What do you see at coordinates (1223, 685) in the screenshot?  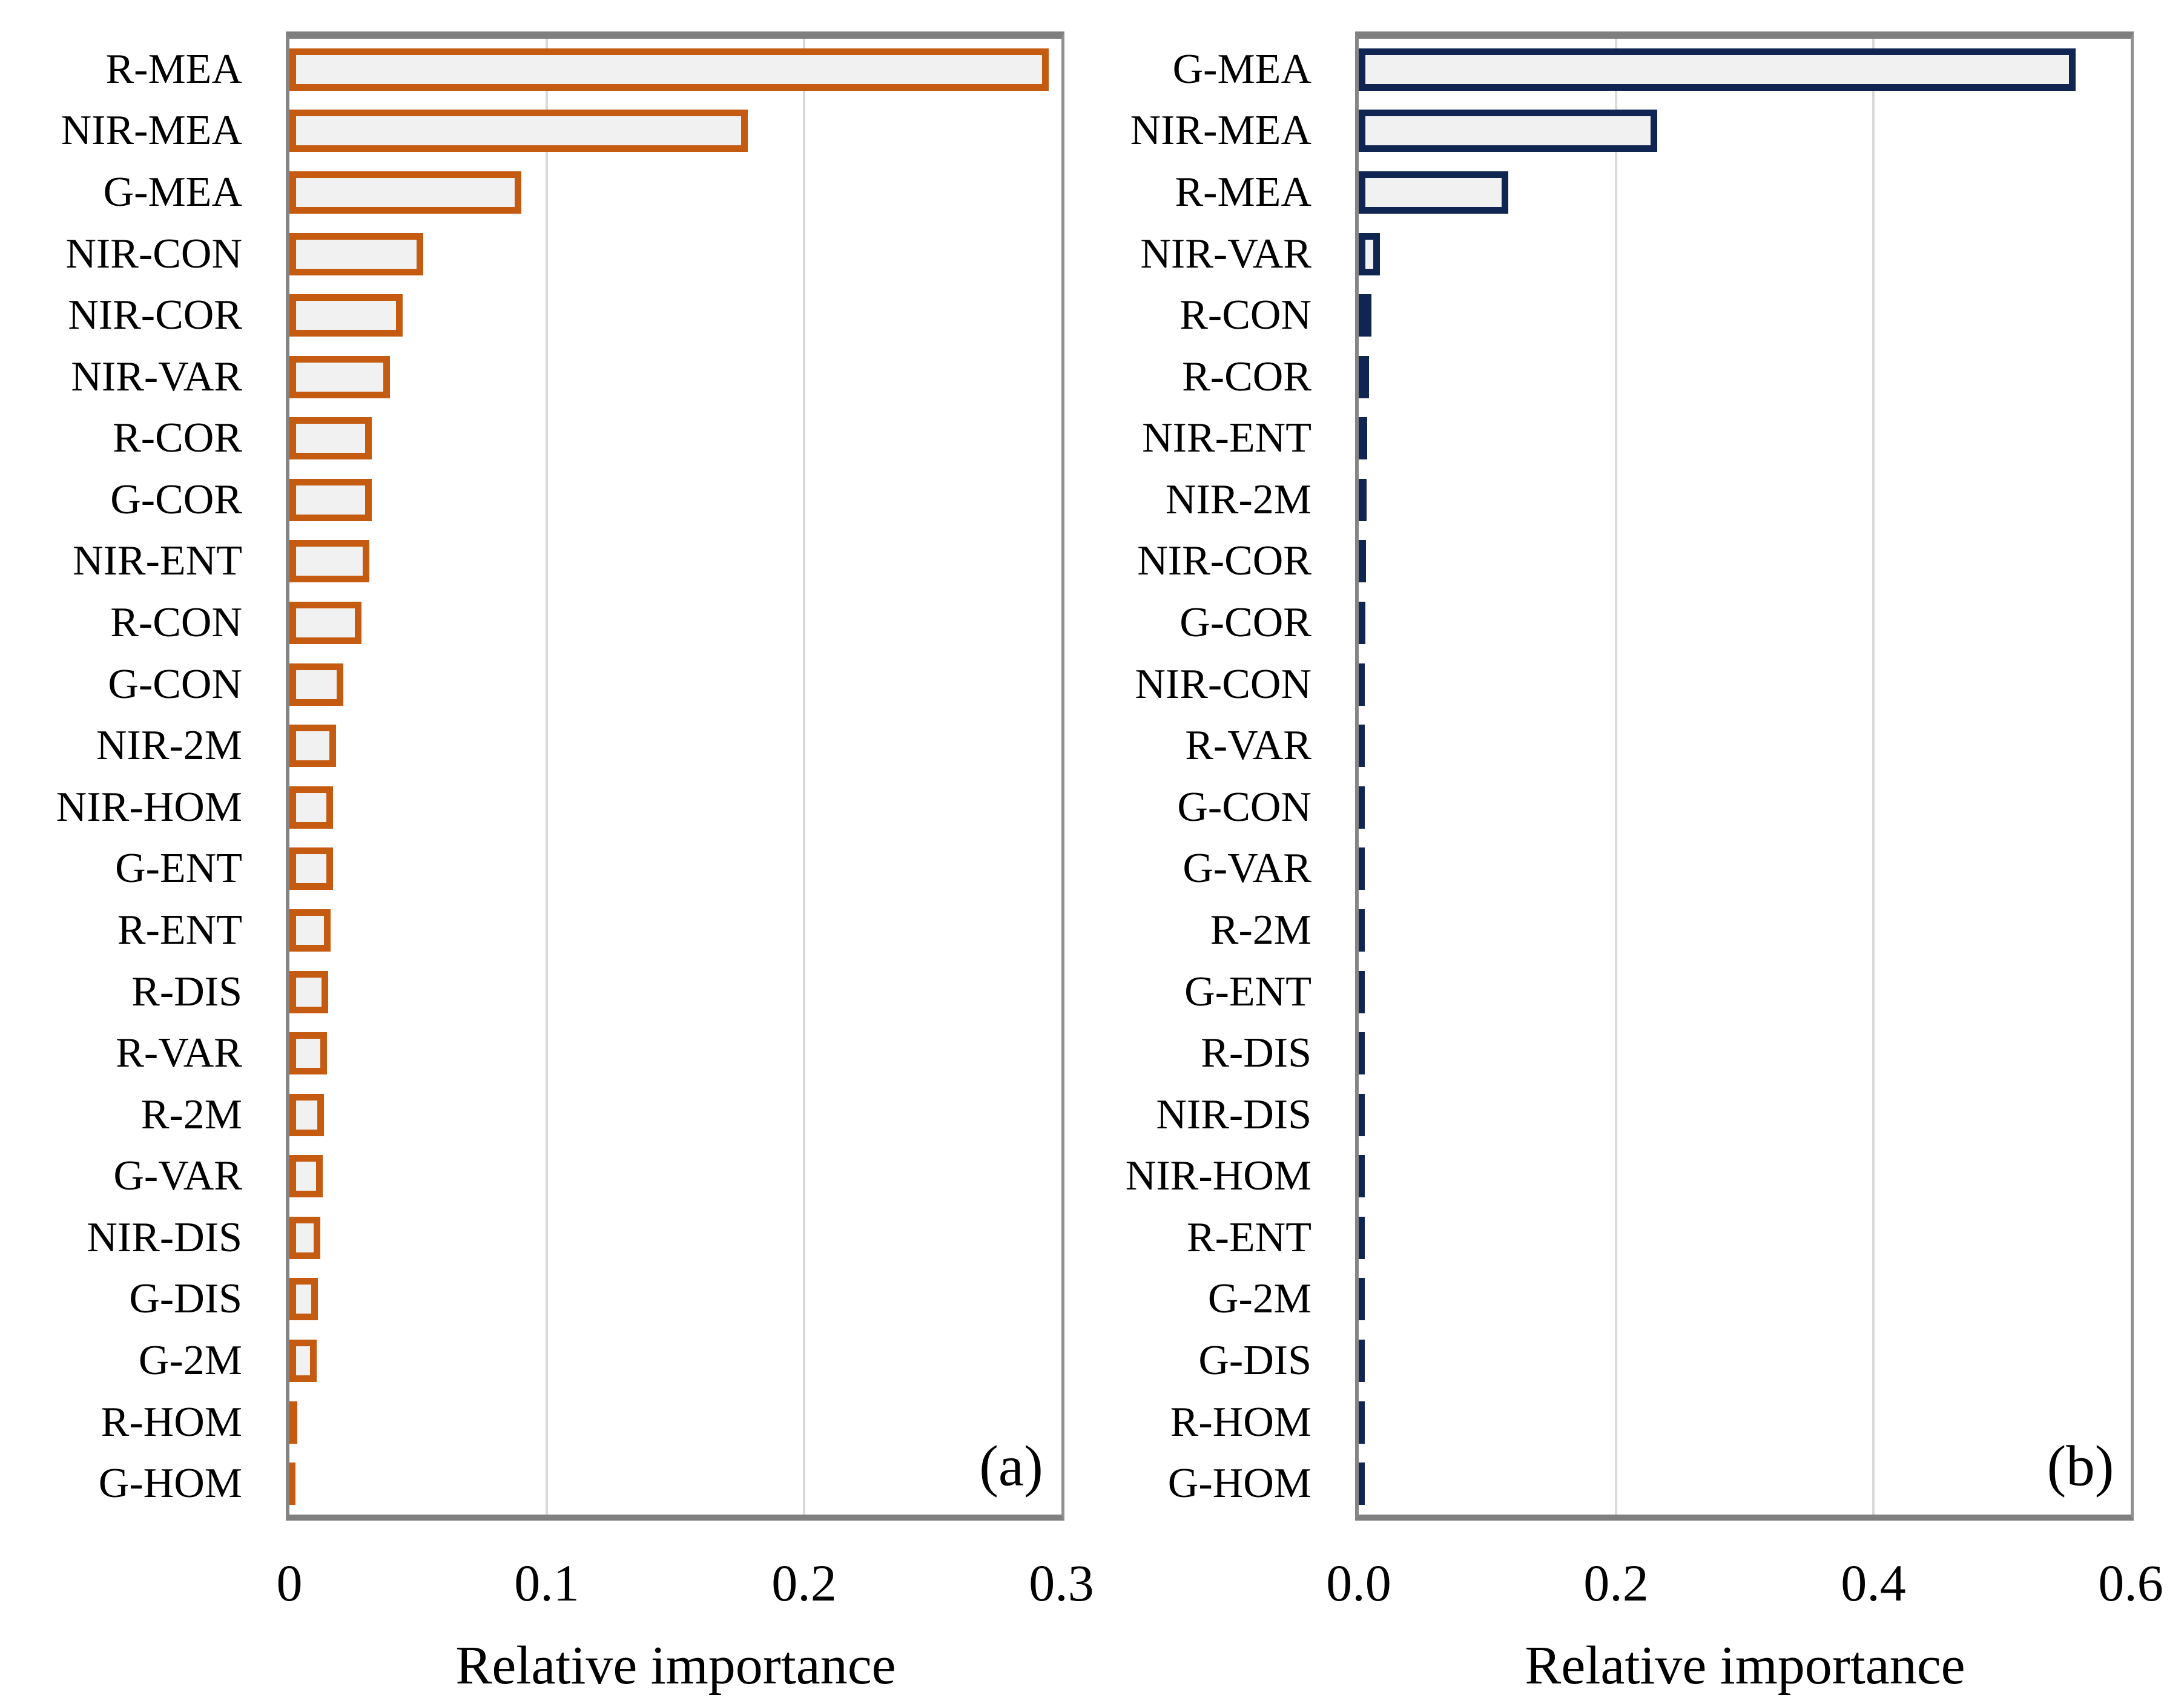 I see `category-label-nir-con: NIR-CON` at bounding box center [1223, 685].